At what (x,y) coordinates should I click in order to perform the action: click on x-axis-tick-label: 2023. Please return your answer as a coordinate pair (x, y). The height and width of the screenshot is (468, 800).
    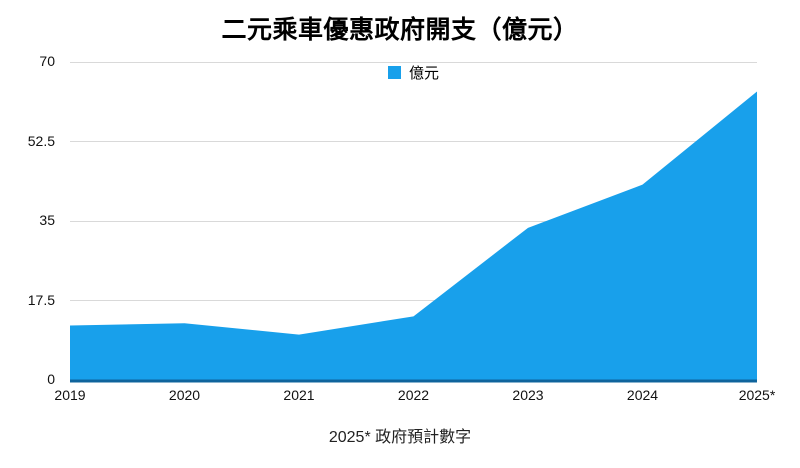
    Looking at the image, I should click on (528, 395).